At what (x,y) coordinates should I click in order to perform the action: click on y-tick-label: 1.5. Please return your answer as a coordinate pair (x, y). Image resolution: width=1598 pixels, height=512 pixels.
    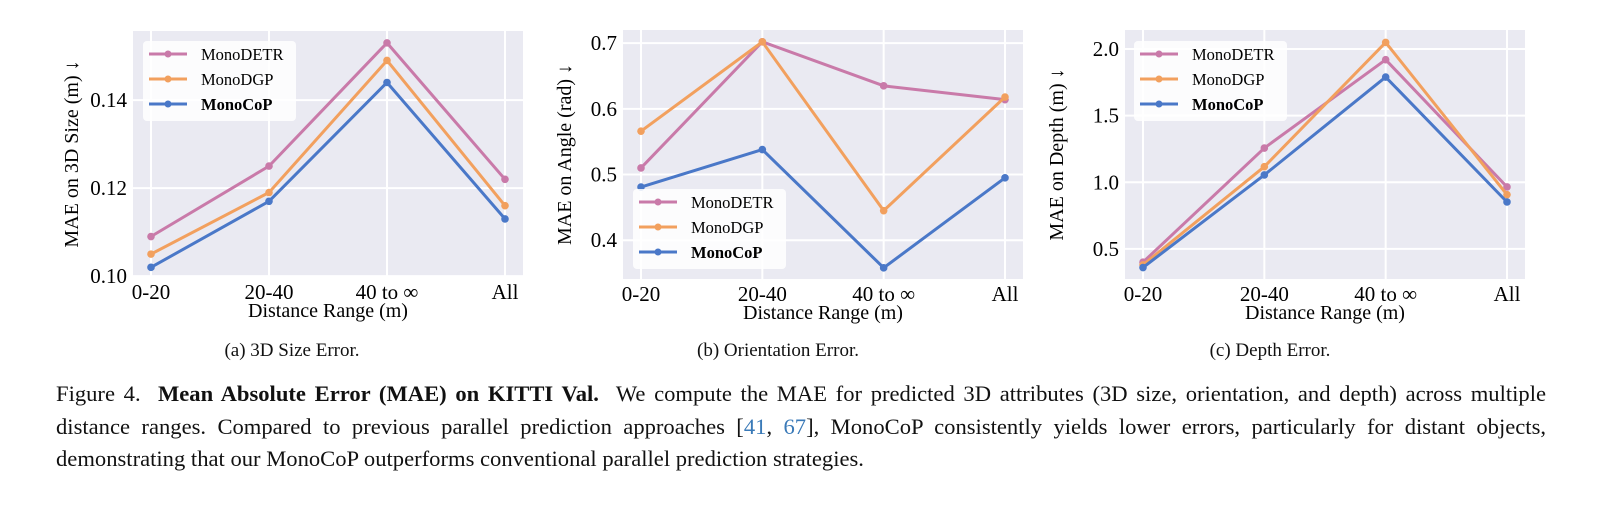
    Looking at the image, I should click on (1106, 116).